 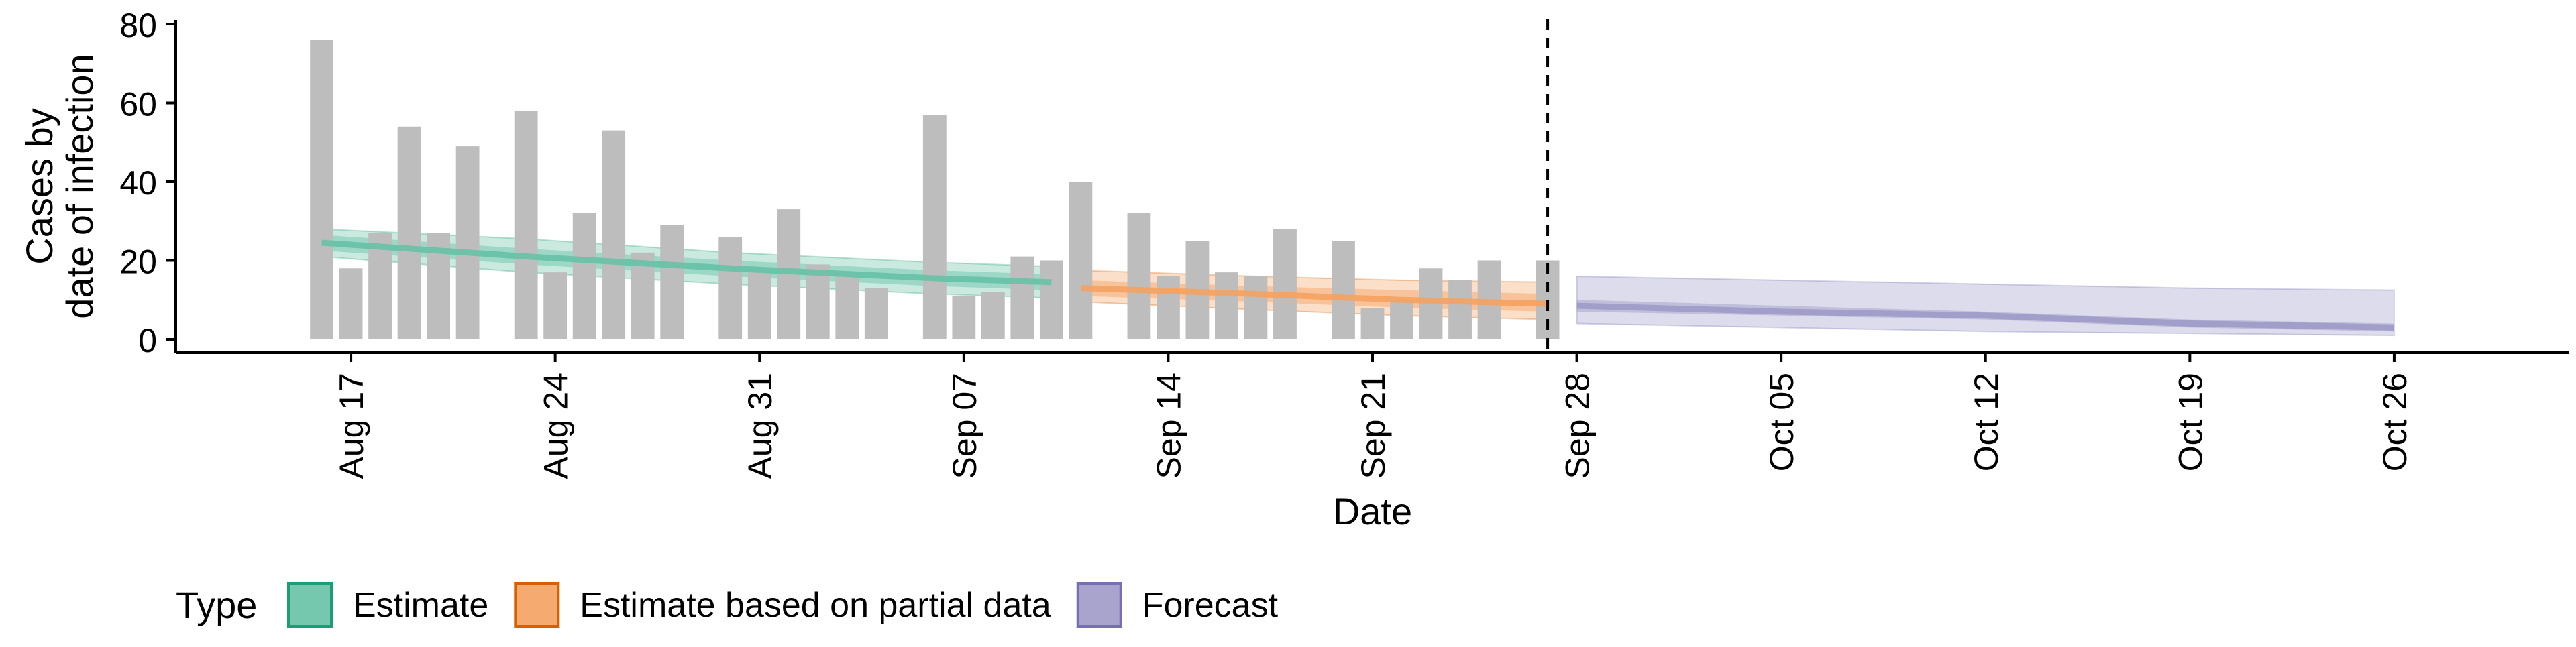 I want to click on x-tick-label: Sep 07, so click(x=964, y=426).